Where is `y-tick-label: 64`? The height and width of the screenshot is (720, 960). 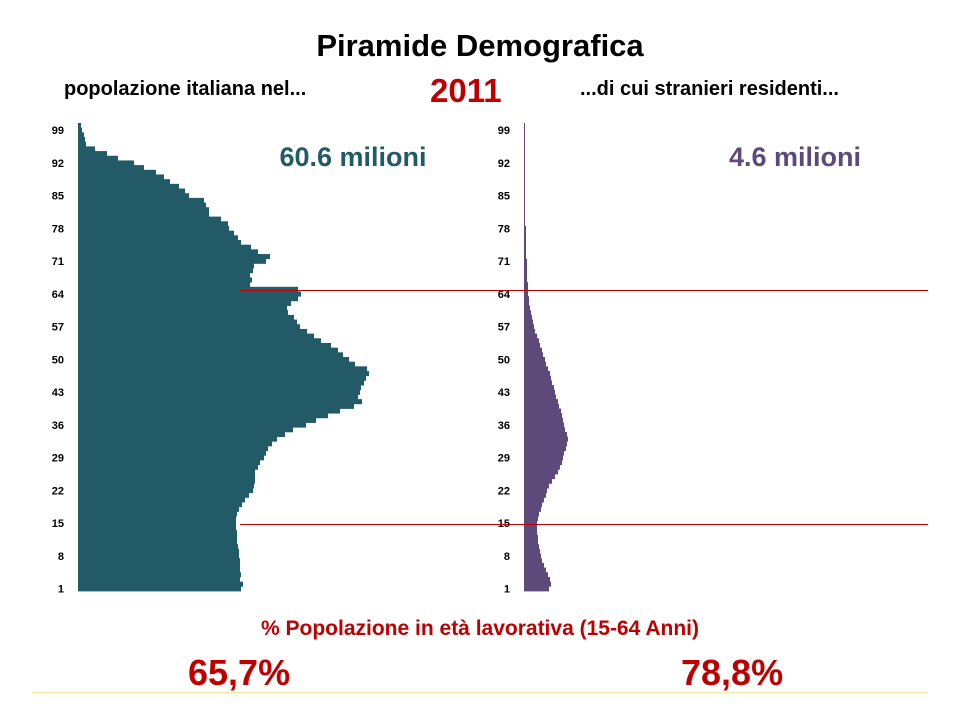 y-tick-label: 64 is located at coordinates (504, 295).